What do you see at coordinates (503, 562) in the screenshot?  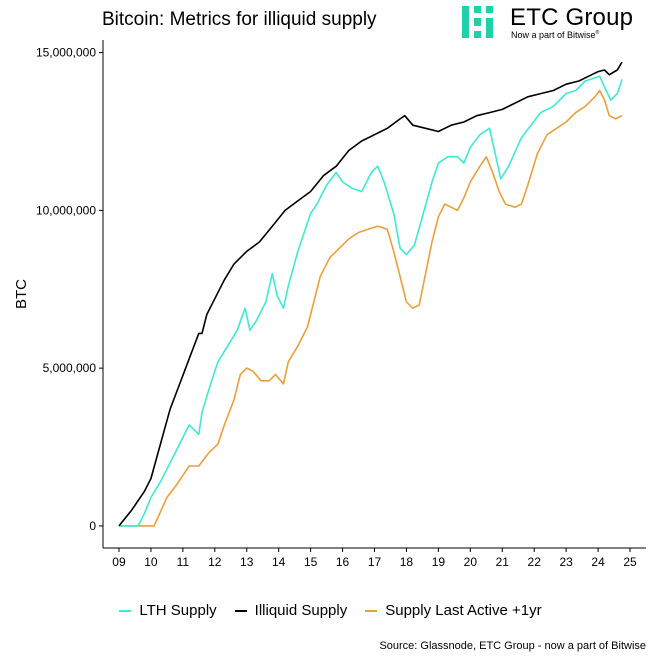 I see `x-tick-label: 21` at bounding box center [503, 562].